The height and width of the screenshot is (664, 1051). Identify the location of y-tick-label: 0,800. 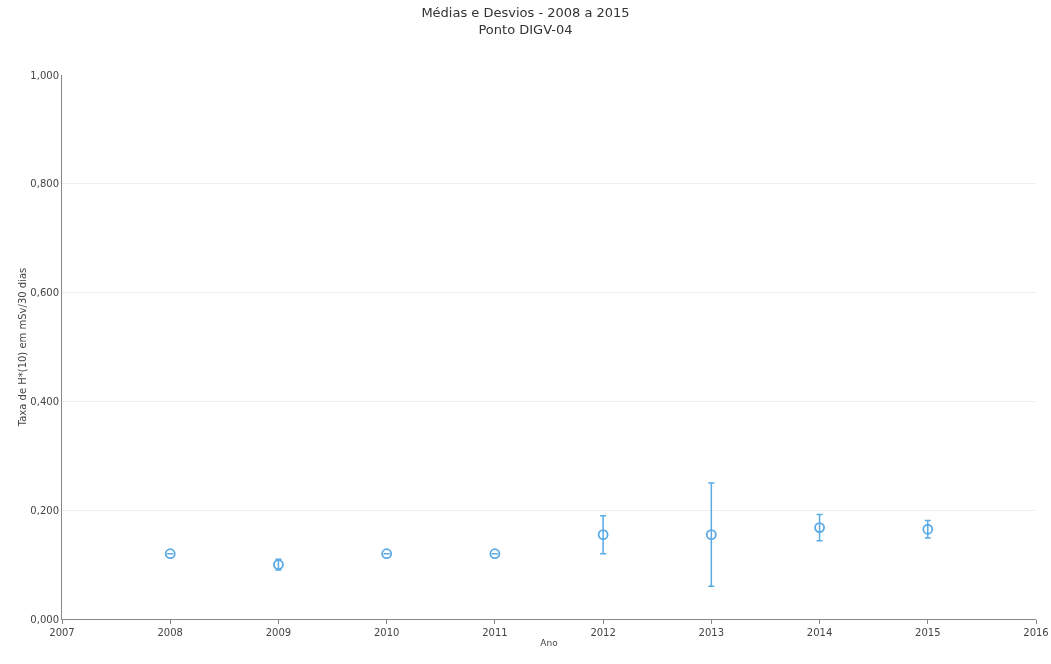
(44, 184).